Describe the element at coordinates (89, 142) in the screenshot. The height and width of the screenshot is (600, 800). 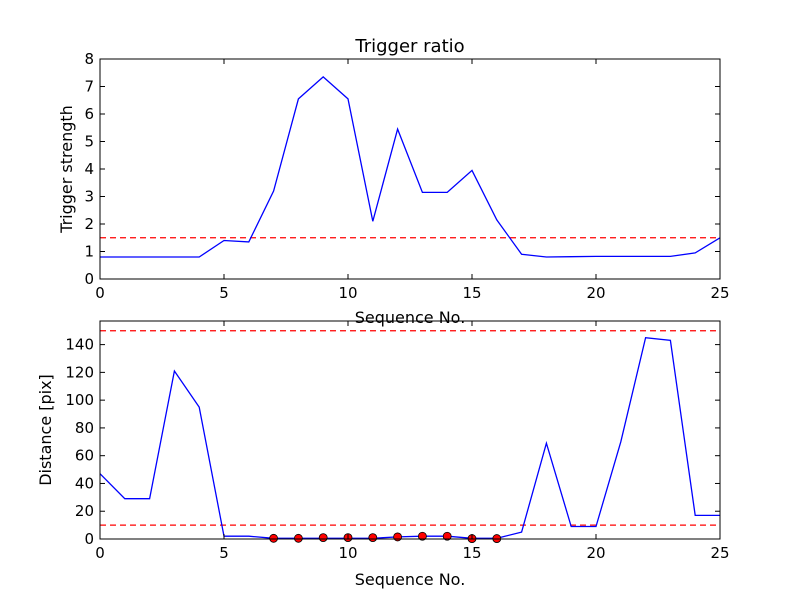
I see `y-tick-label: 5` at that location.